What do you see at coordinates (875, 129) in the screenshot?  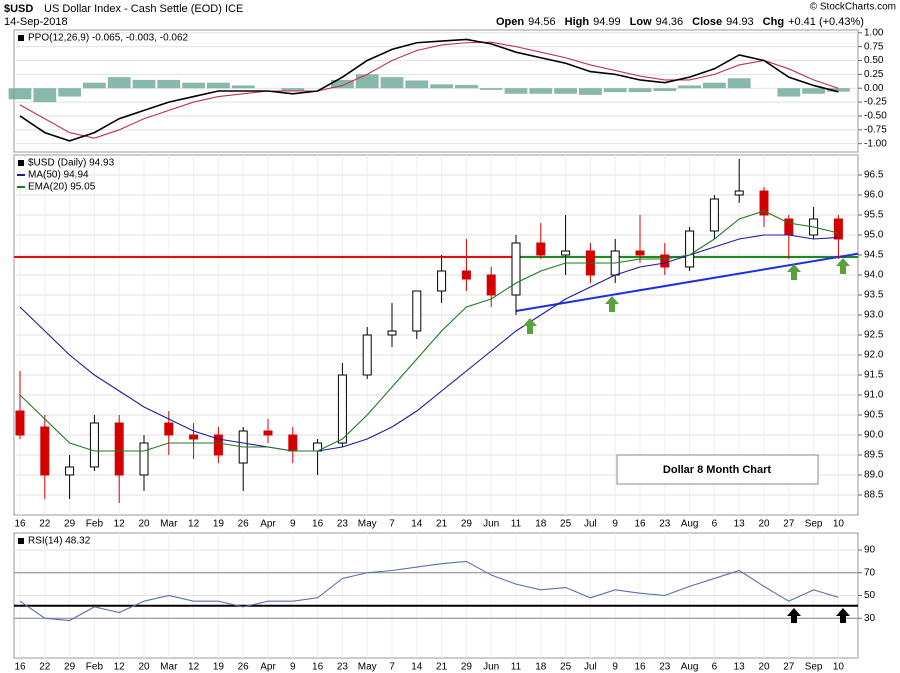 I see `y-tick-label: -0.75` at bounding box center [875, 129].